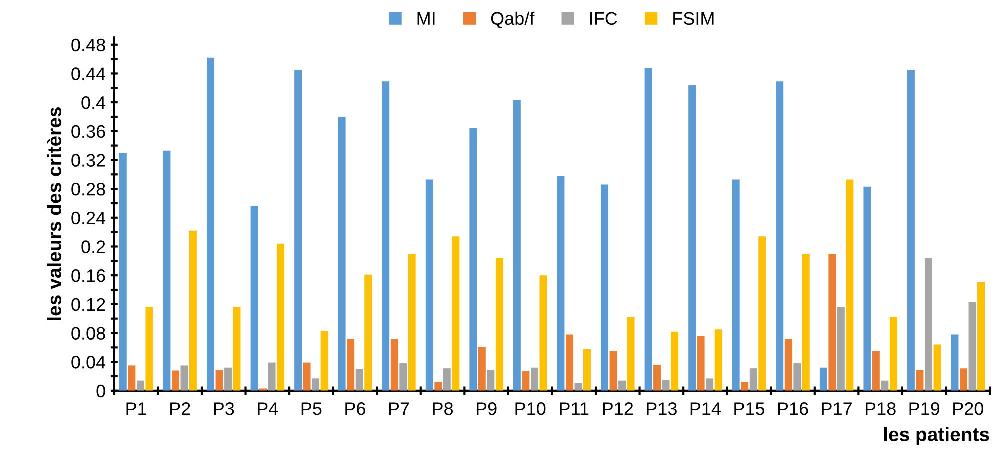 Image resolution: width=995 pixels, height=471 pixels. What do you see at coordinates (604, 19) in the screenshot?
I see `legend-label: IFC` at bounding box center [604, 19].